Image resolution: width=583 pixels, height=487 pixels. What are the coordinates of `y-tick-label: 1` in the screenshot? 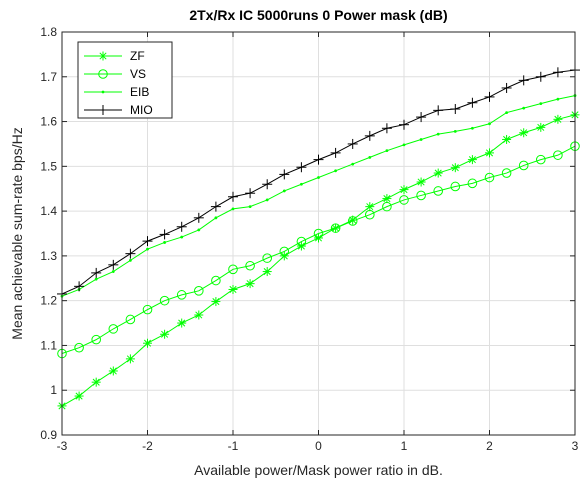 It's located at (53, 390).